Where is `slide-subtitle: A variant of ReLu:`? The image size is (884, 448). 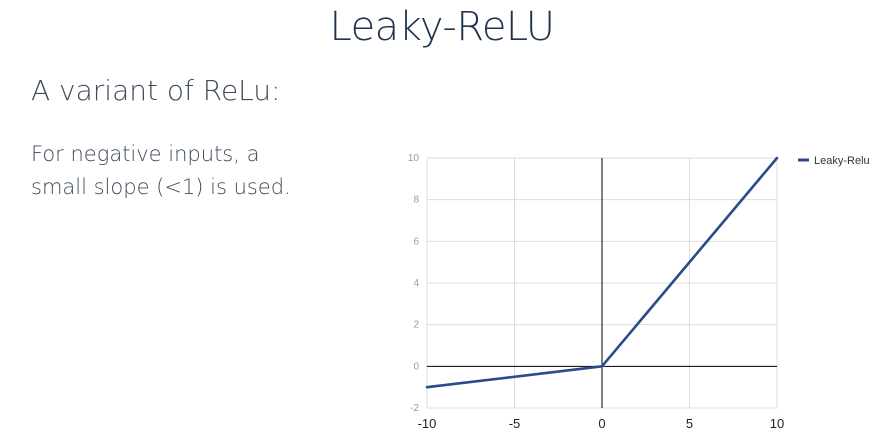
slide-subtitle: A variant of ReLu: is located at coordinates (156, 90).